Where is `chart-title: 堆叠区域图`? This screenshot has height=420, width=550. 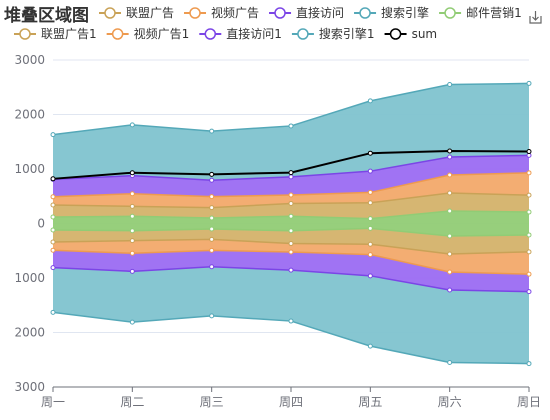
chart-title: 堆叠区域图 is located at coordinates (46, 15).